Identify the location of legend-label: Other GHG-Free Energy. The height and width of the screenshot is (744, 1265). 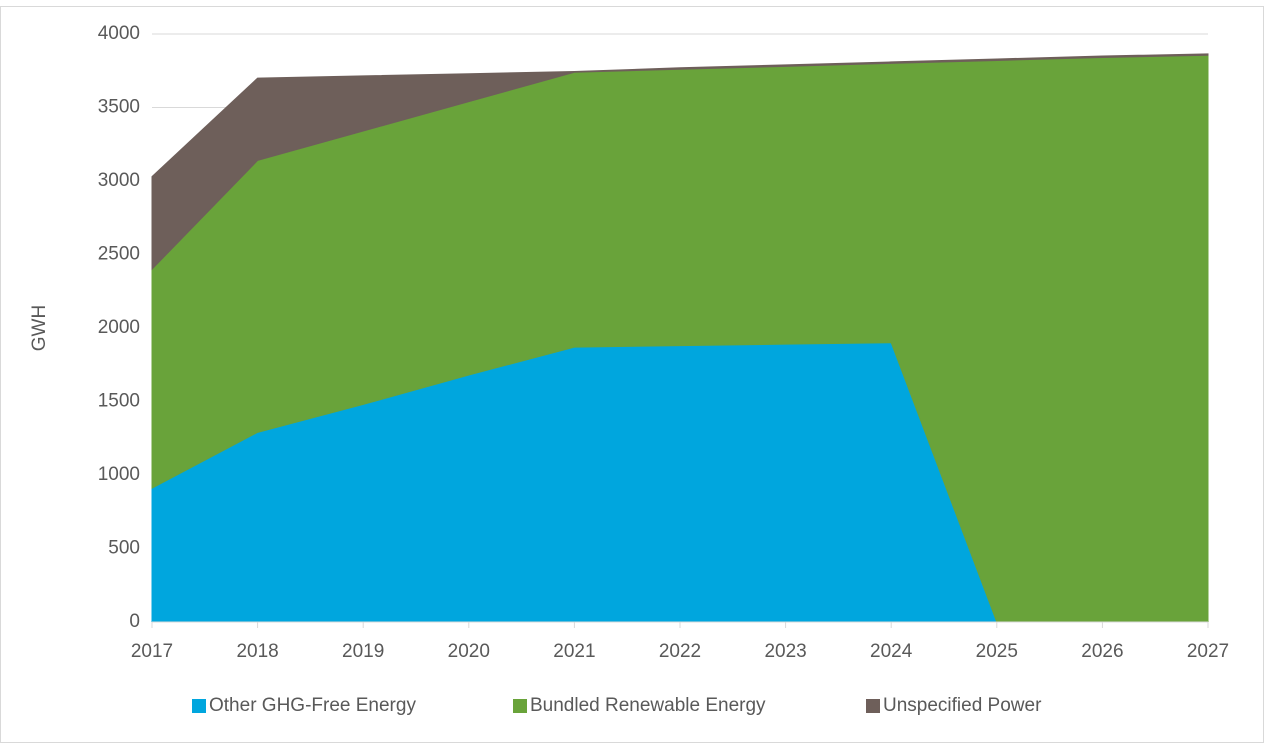
(312, 705).